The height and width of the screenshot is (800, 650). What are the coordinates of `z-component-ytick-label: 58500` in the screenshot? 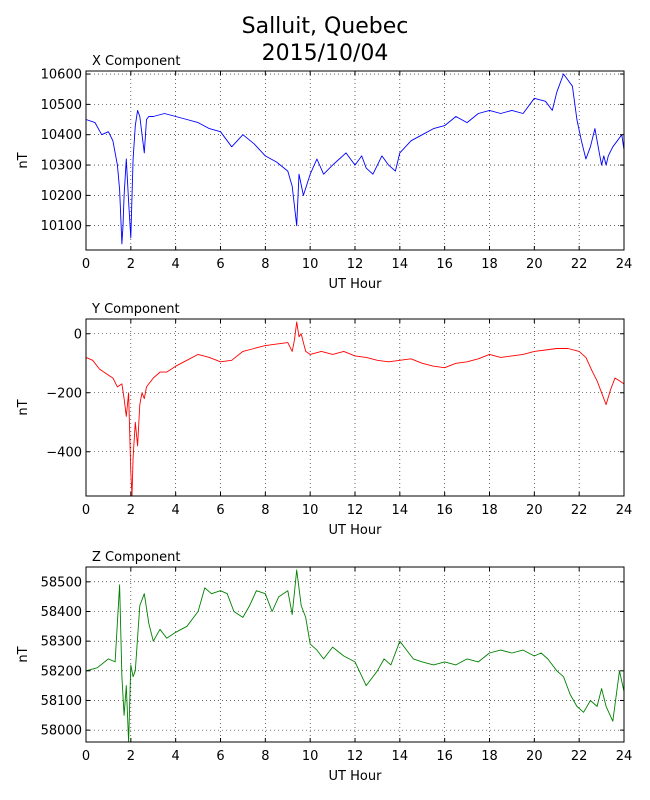 It's located at (61, 582).